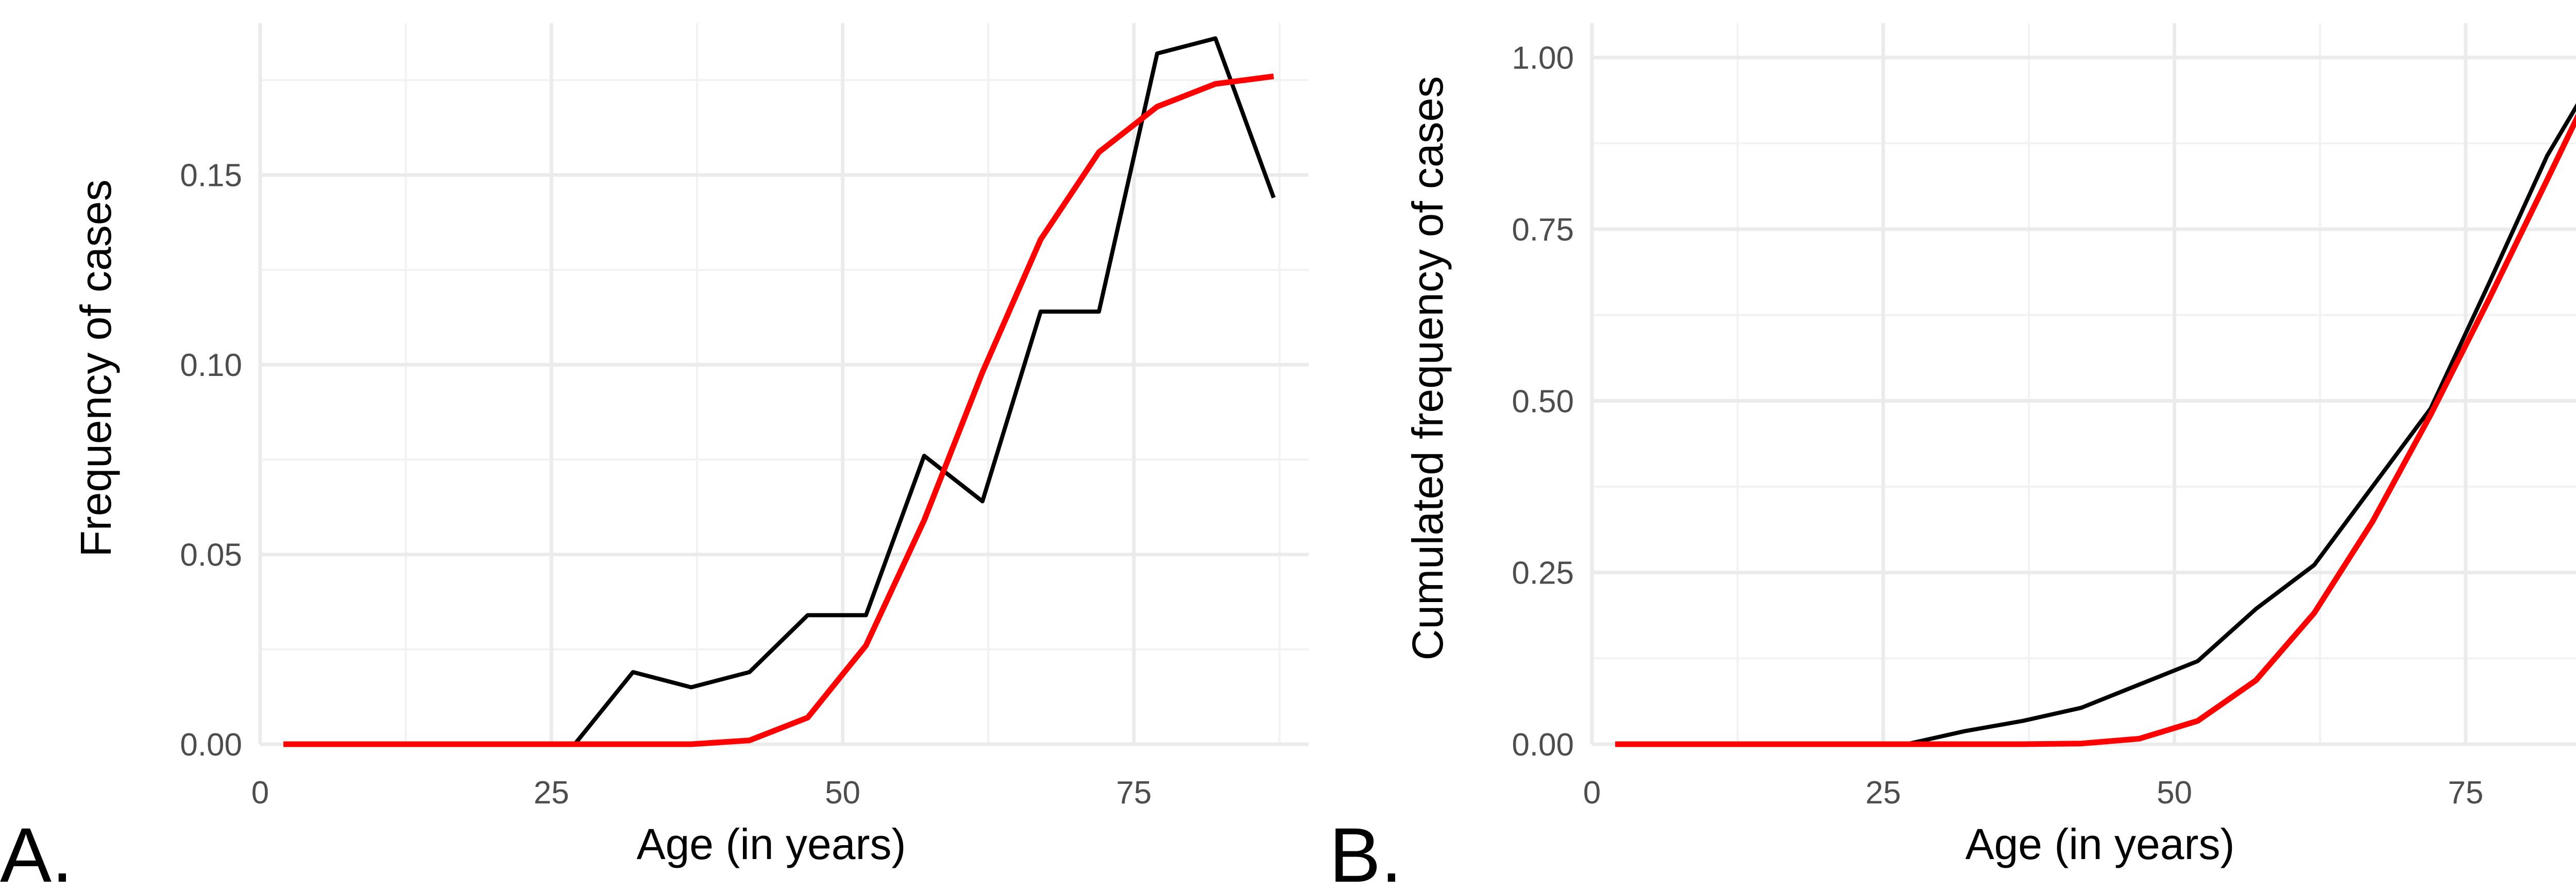 This screenshot has height=892, width=2576. What do you see at coordinates (211, 555) in the screenshot?
I see `panel-a-y-tick-label: 0.05` at bounding box center [211, 555].